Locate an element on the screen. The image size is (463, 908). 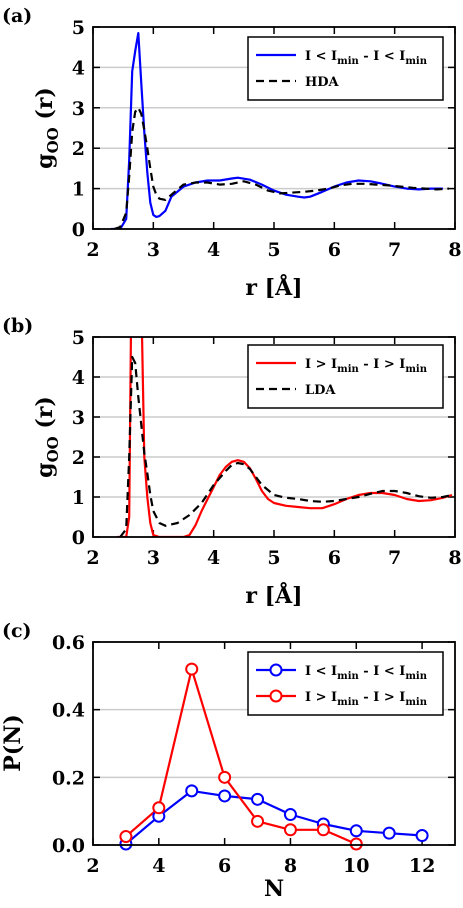
y-tick-label: 0.6 is located at coordinates (68, 643).